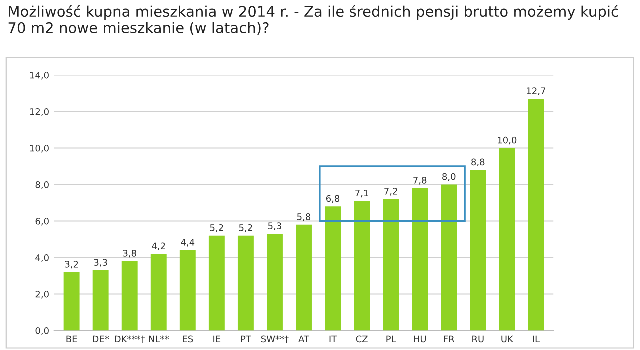 This screenshot has height=350, width=640. I want to click on y-tick-label: 12,0, so click(39, 112).